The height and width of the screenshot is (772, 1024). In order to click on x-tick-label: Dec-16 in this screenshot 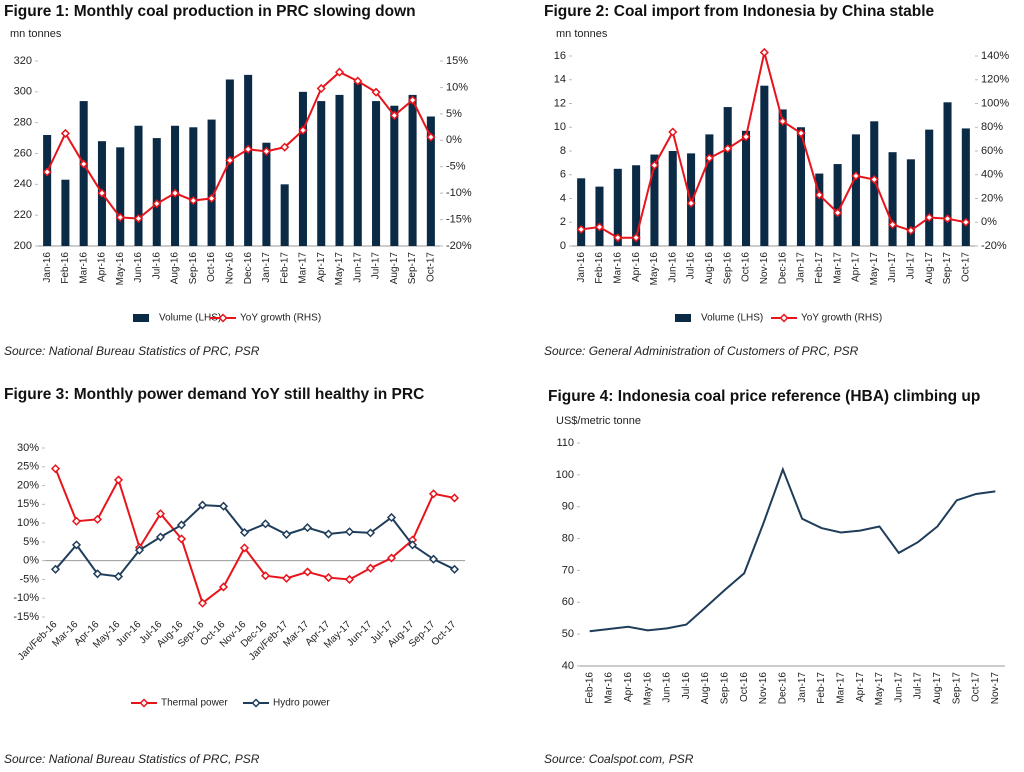, I will do `click(782, 688)`.